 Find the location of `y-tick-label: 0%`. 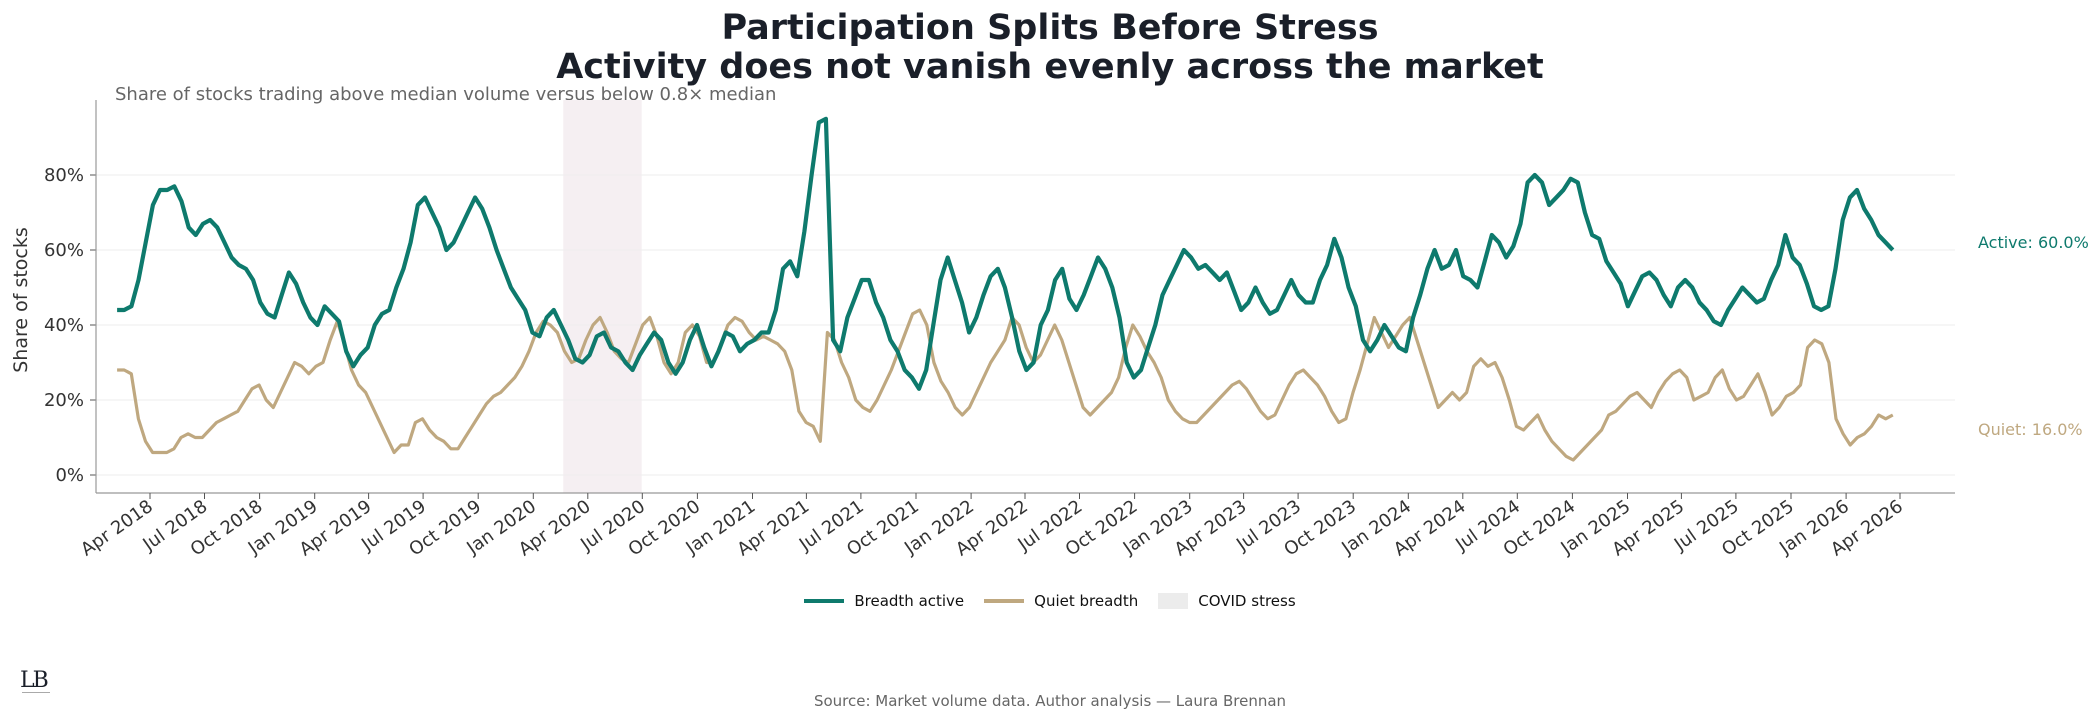

y-tick-label: 0% is located at coordinates (69, 475).